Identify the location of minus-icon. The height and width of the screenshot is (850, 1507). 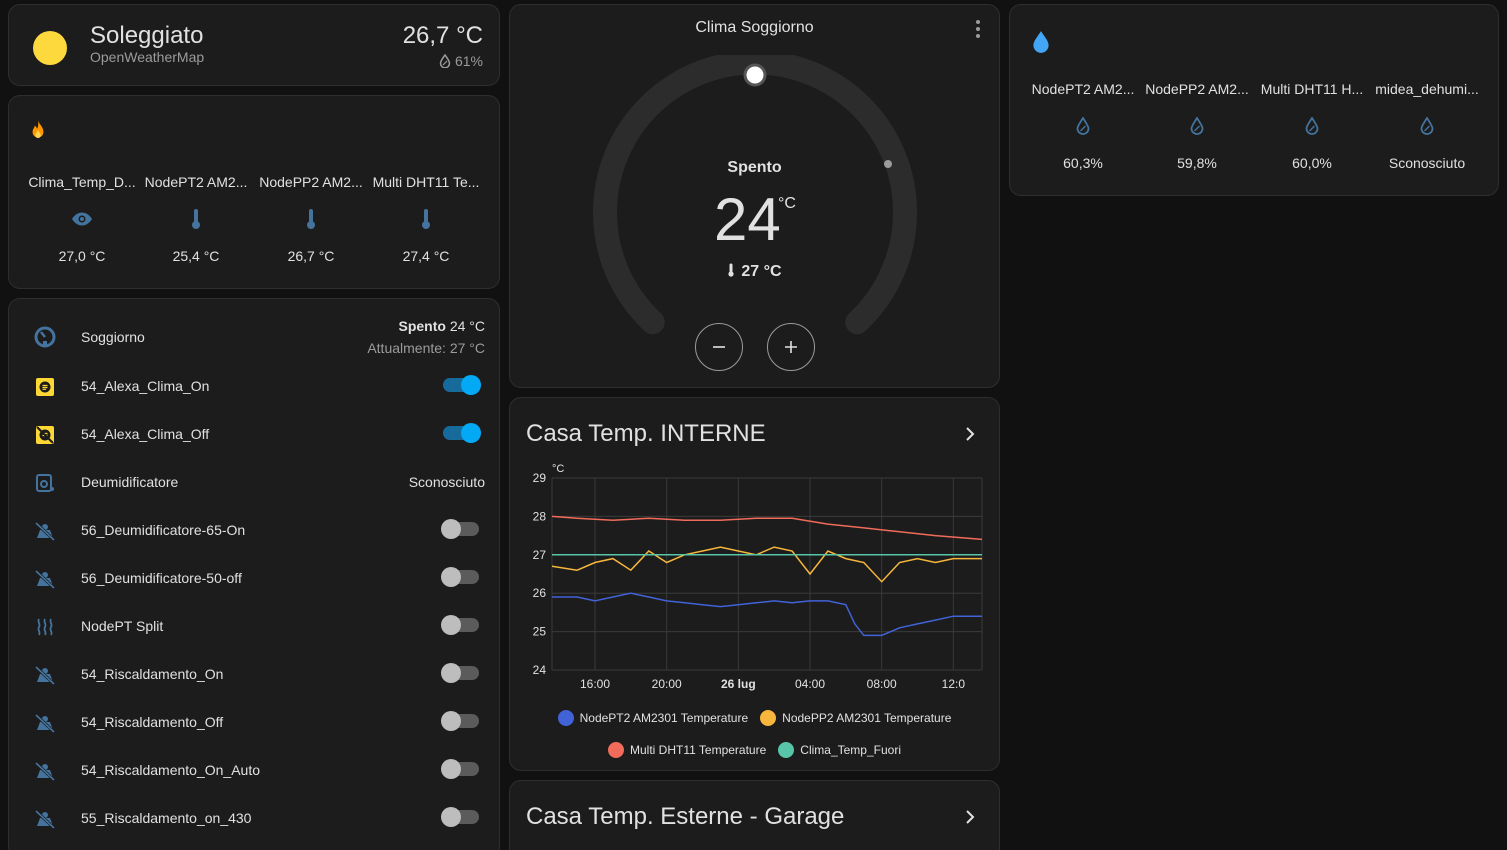
(719, 347).